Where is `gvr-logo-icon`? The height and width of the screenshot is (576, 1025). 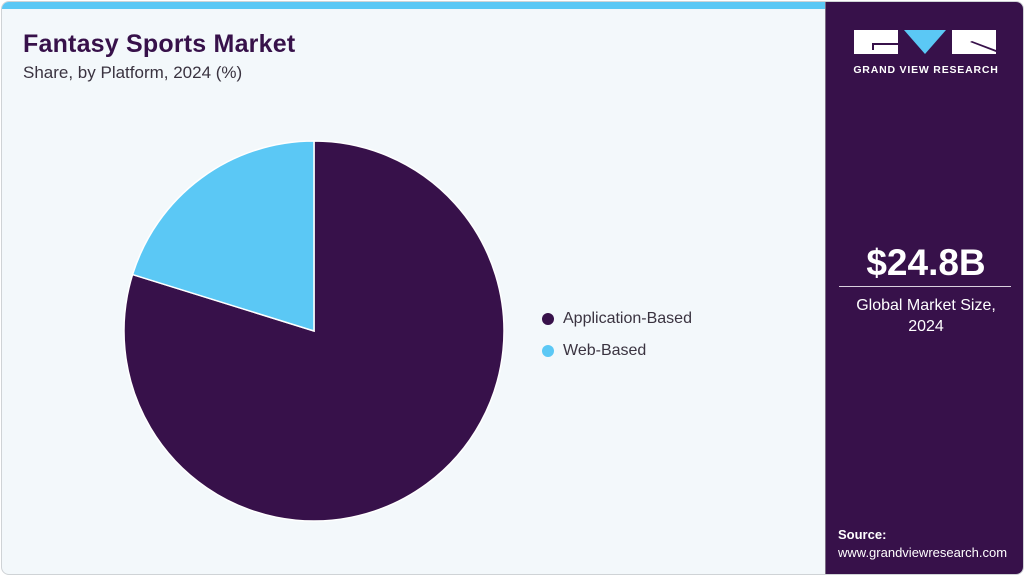
gvr-logo-icon is located at coordinates (925, 42).